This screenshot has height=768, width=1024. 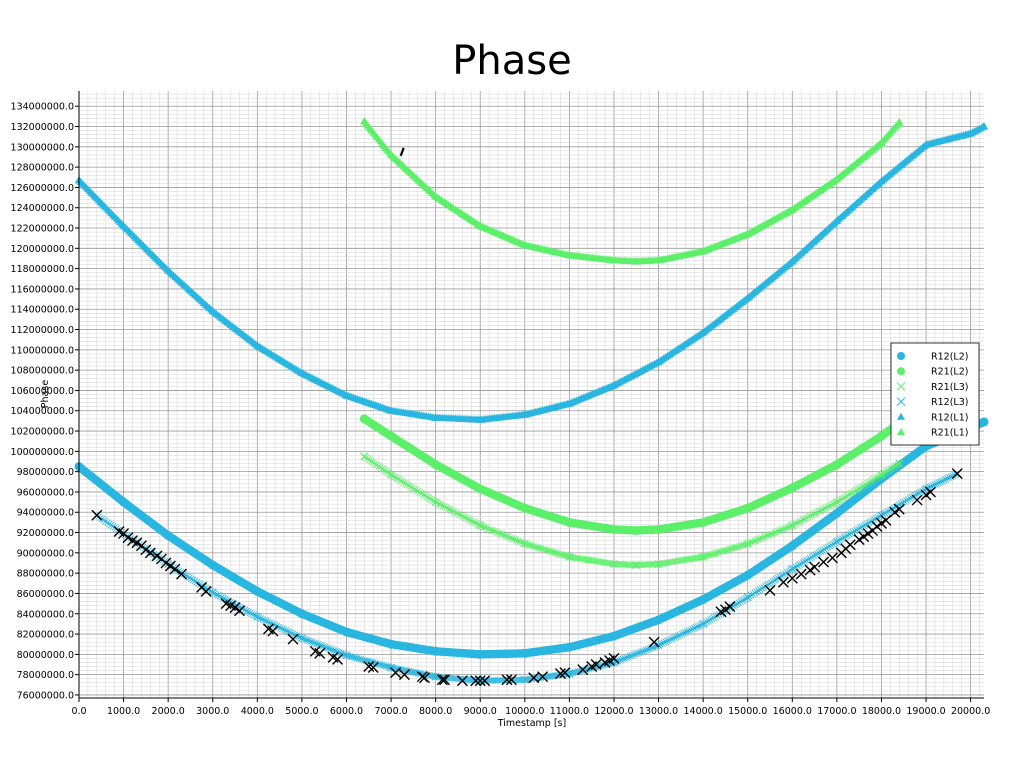 I want to click on x-tick-label: 7000.0, so click(x=390, y=711).